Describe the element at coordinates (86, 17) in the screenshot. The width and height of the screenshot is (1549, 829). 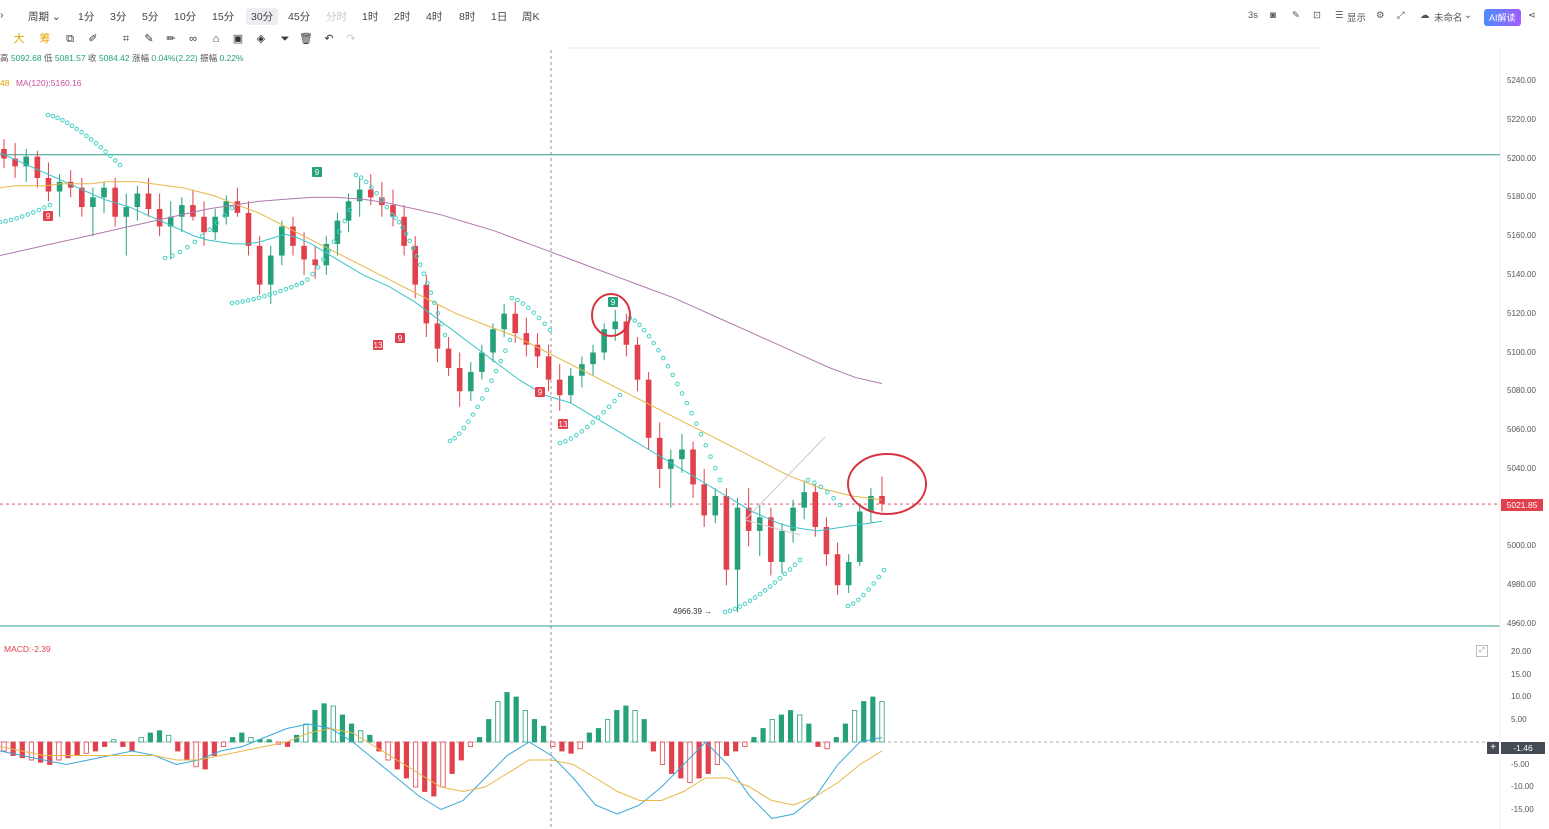
I see `period-1m: 1分` at that location.